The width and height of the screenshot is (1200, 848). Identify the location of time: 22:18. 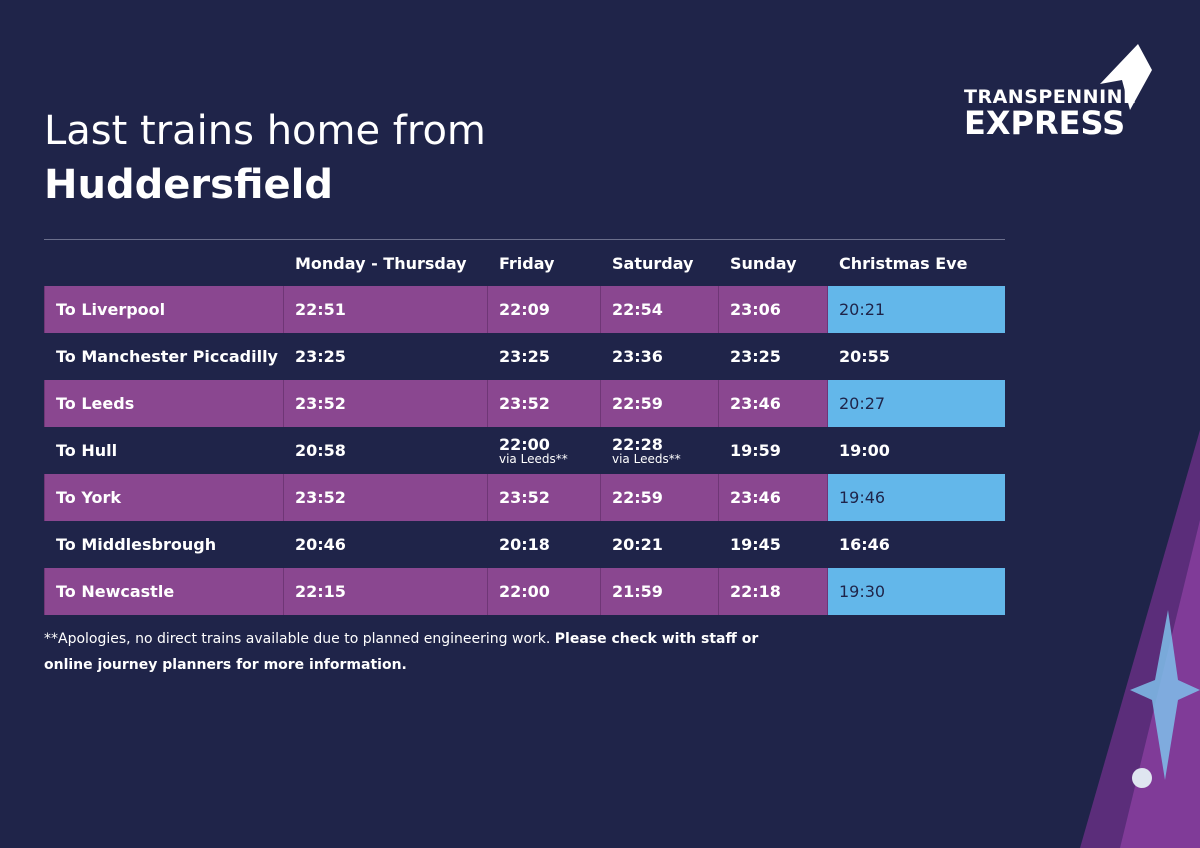
(755, 591).